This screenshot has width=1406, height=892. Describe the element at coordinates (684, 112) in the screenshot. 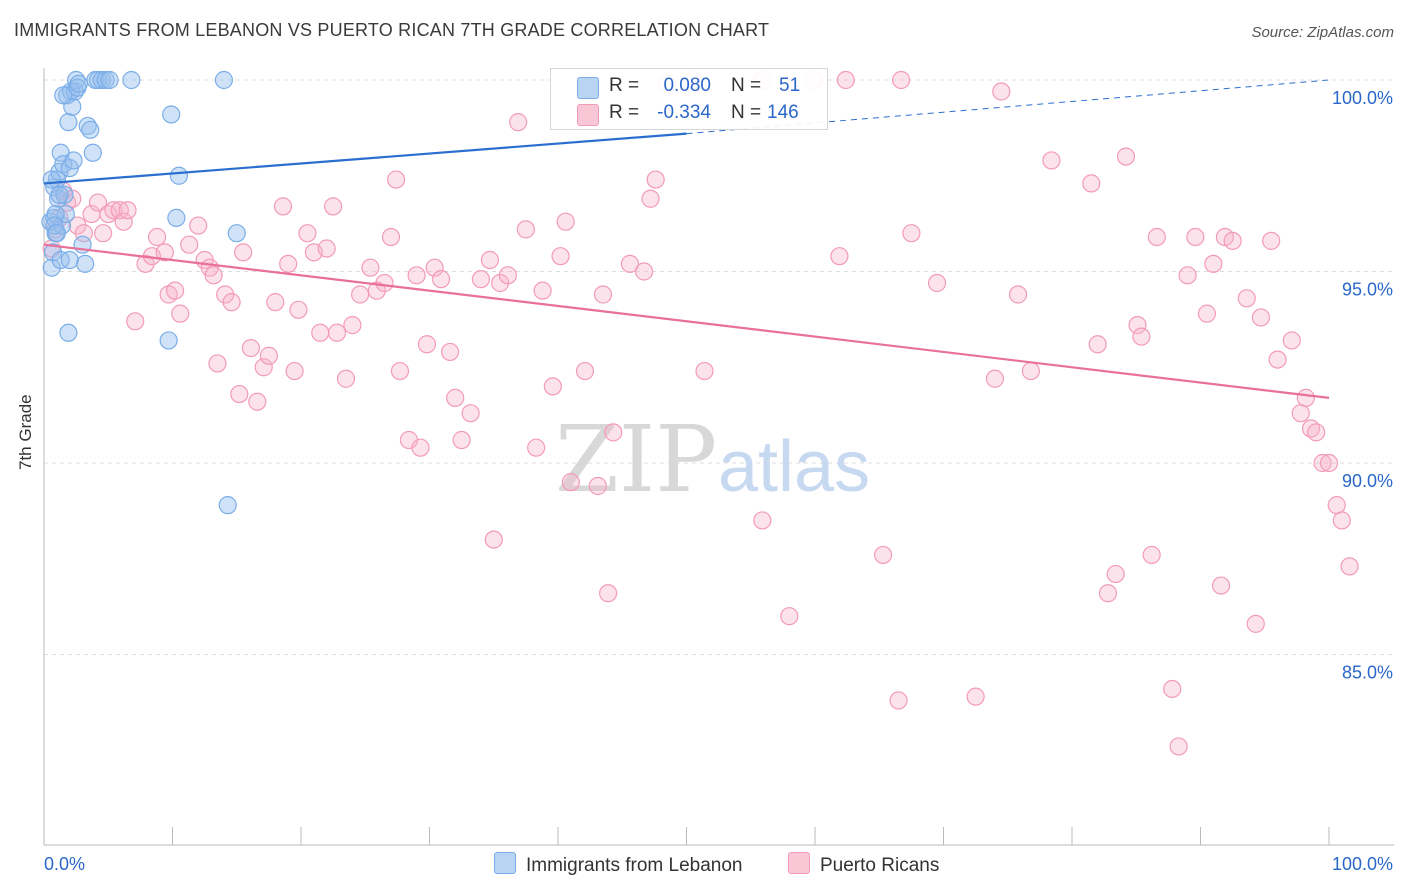

I see `legend-r-value: -0.334` at that location.